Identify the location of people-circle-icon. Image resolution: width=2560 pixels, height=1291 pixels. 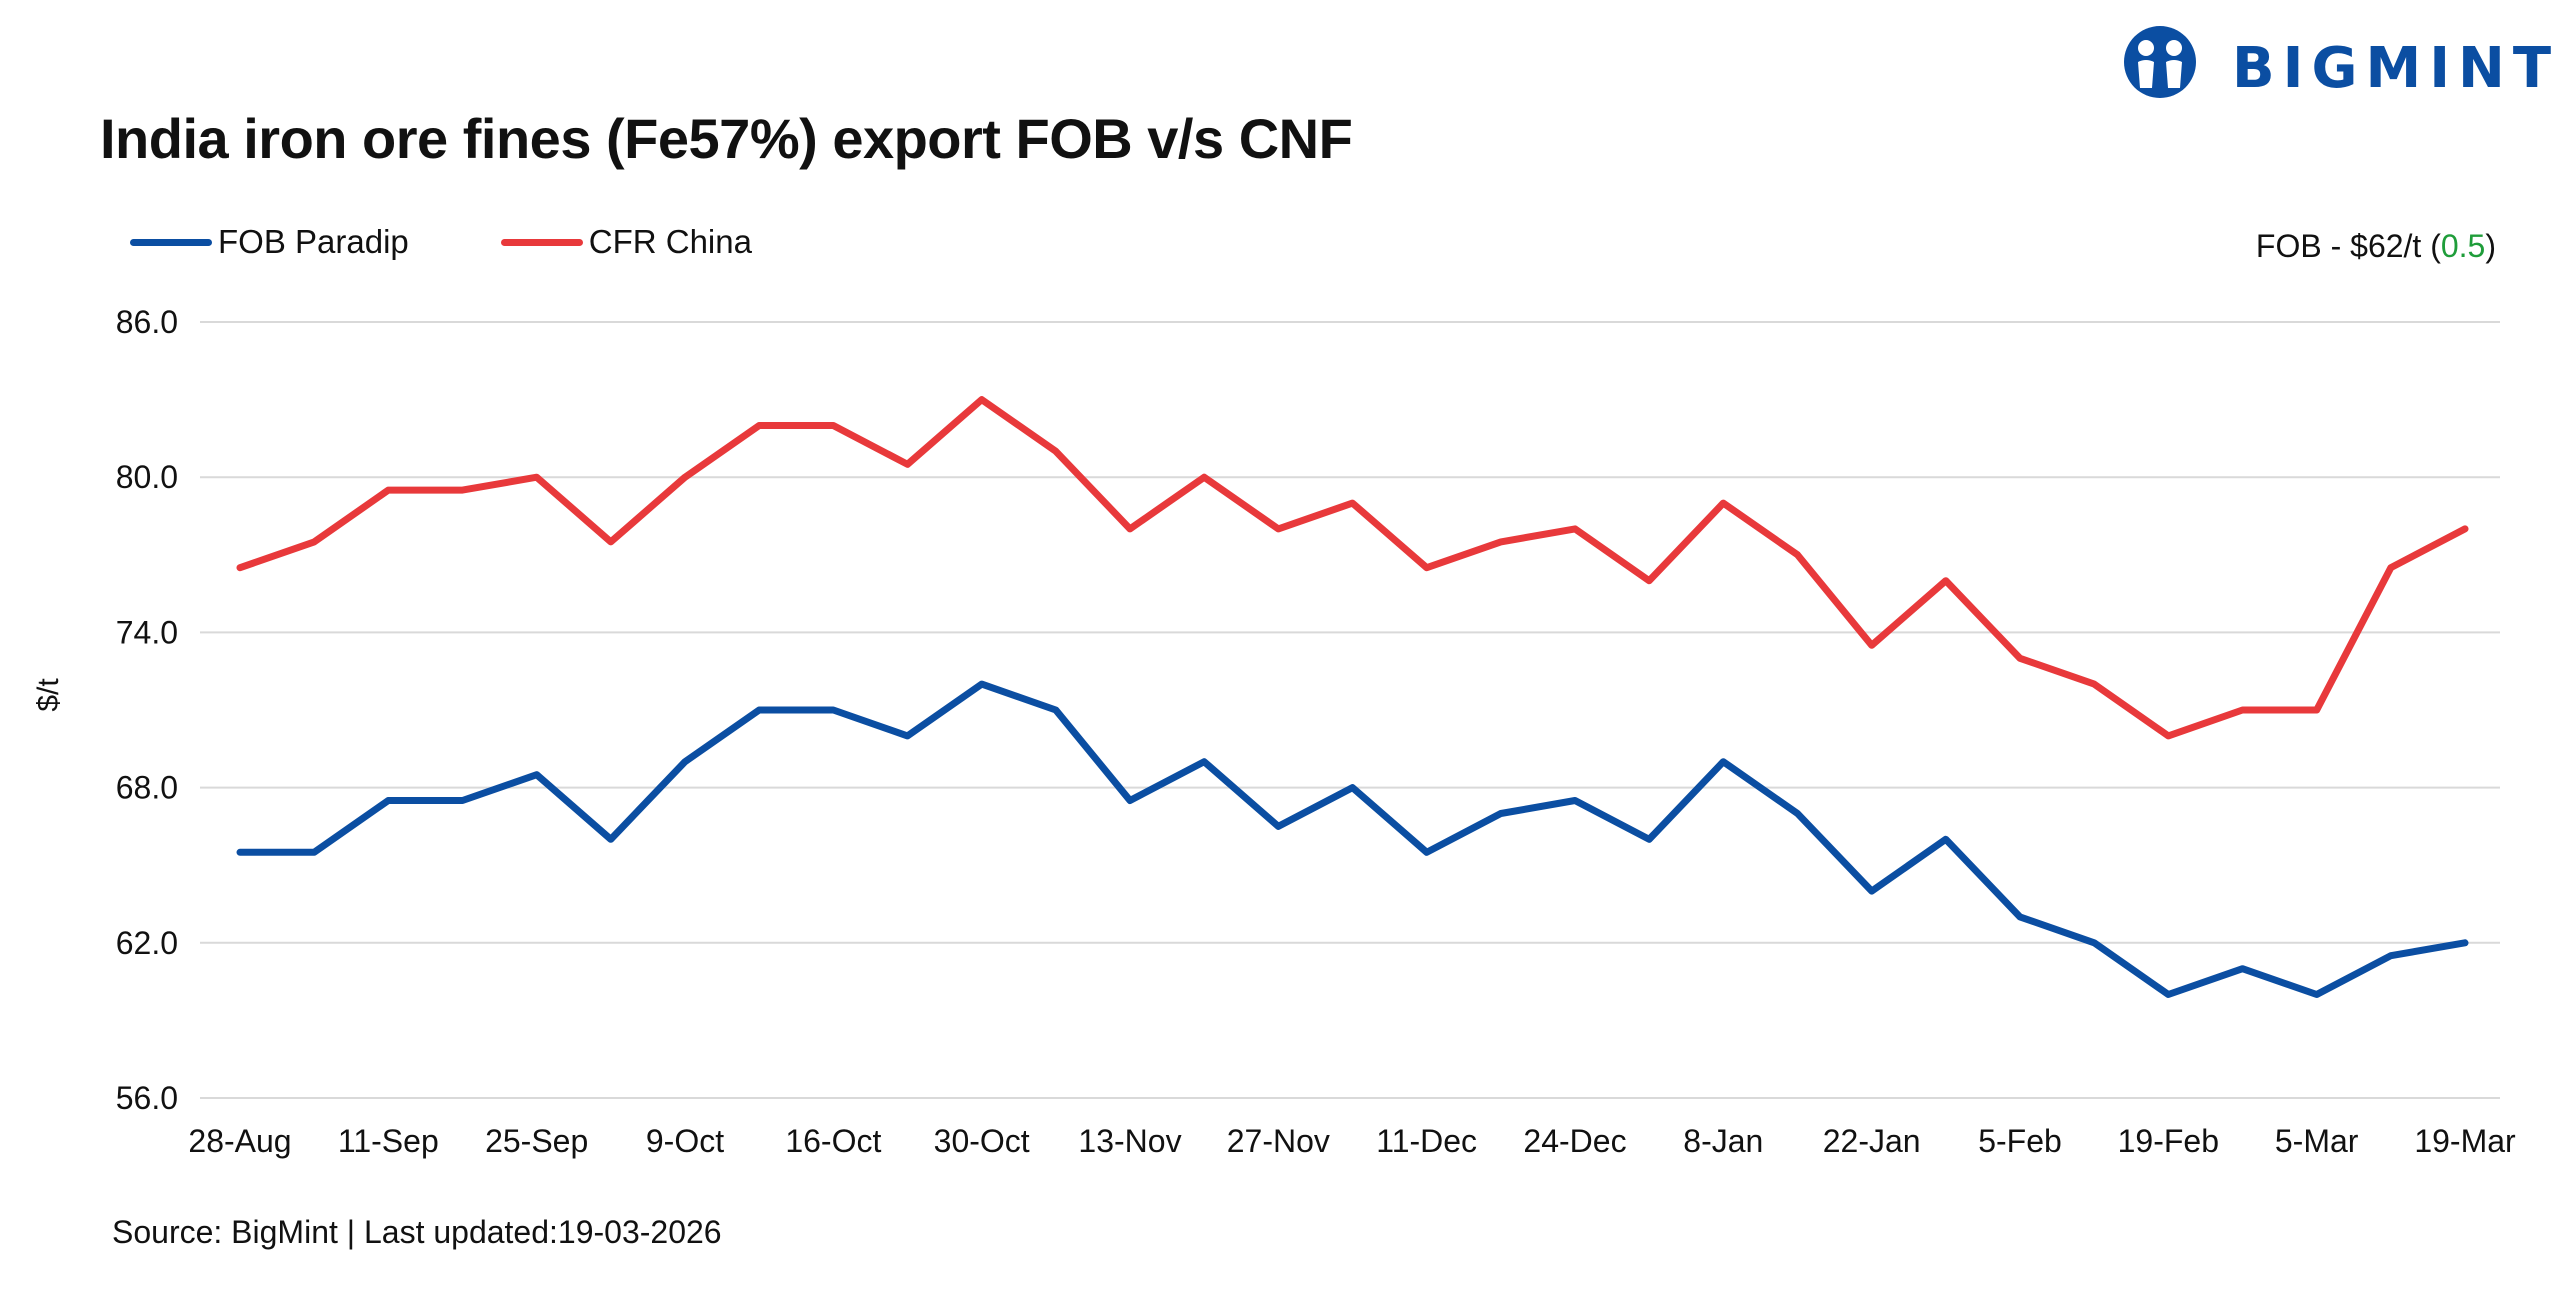
(2160, 62).